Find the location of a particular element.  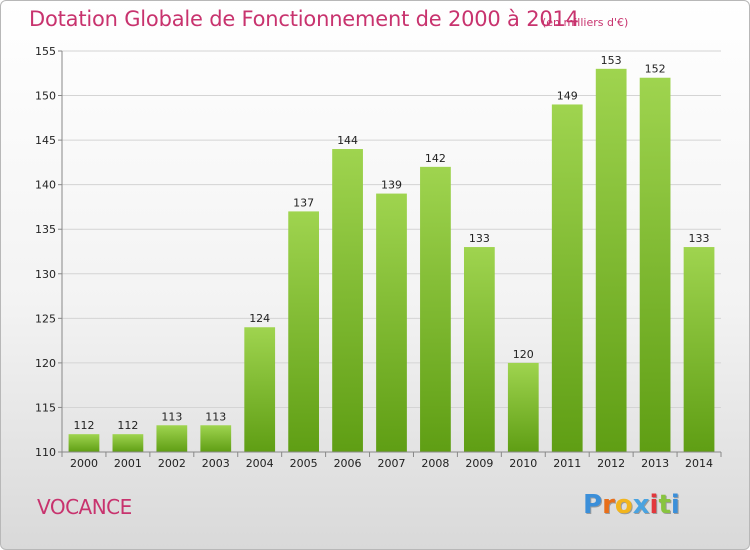

value-label-2001: 112 is located at coordinates (127, 425).